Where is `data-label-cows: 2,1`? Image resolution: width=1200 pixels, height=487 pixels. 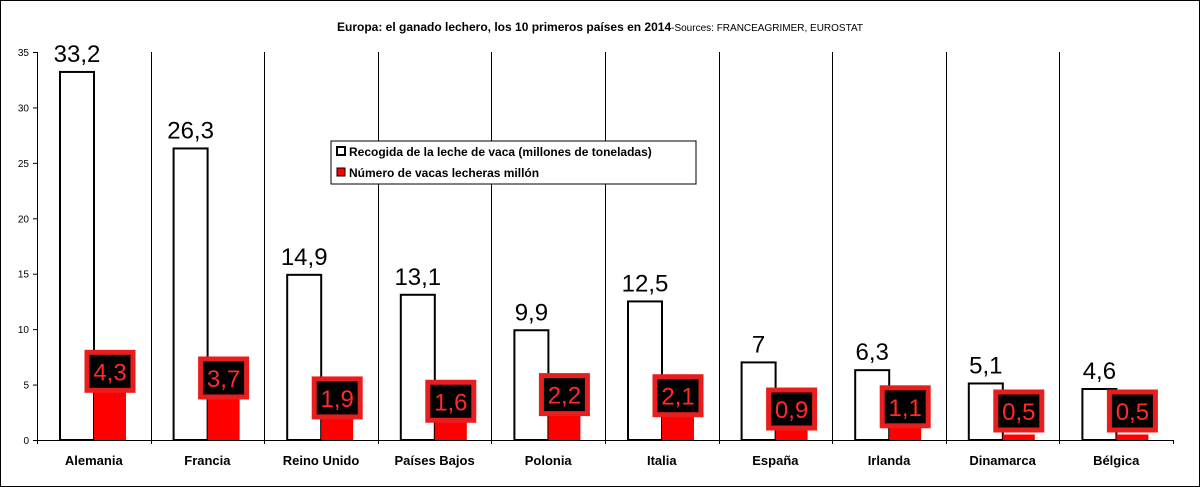 data-label-cows: 2,1 is located at coordinates (677, 397).